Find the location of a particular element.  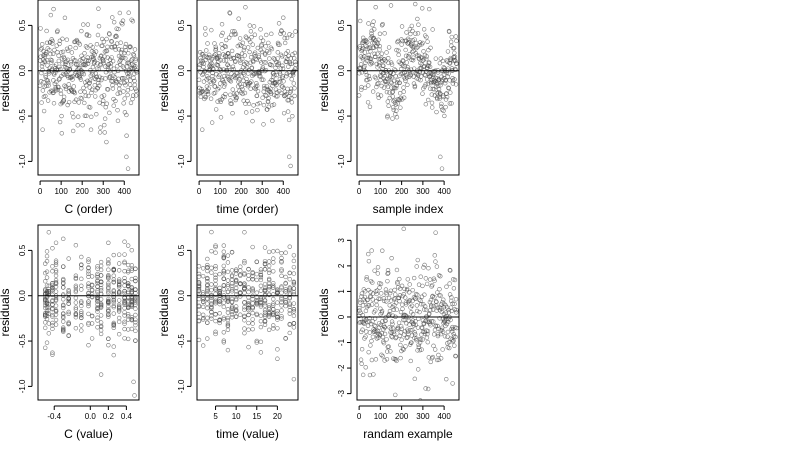

x-axis-title: time (order) is located at coordinates (247, 209).